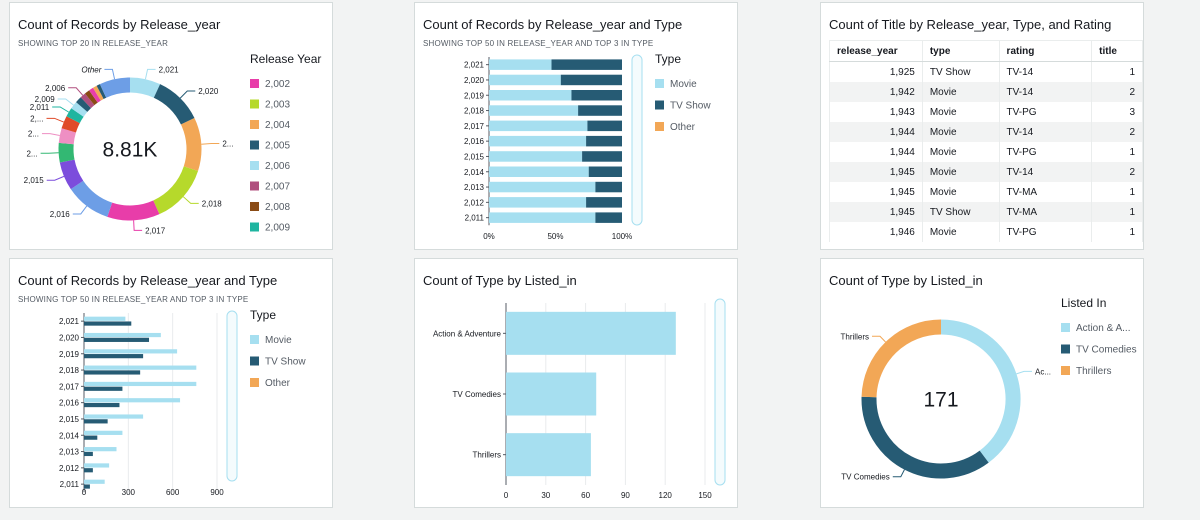 The image size is (1200, 520). Describe the element at coordinates (1045, 51) in the screenshot. I see `column-header: rating` at that location.